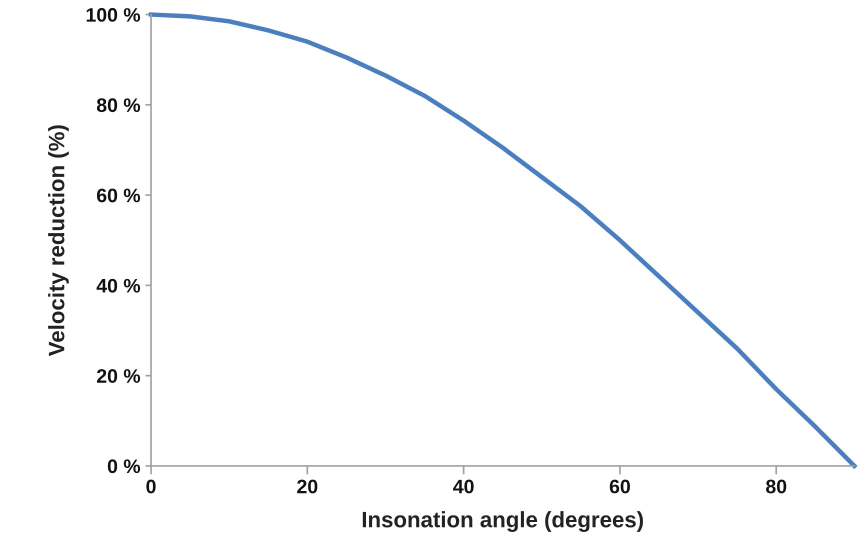  I want to click on y-axis-title: Velocity reduction (%), so click(58, 240).